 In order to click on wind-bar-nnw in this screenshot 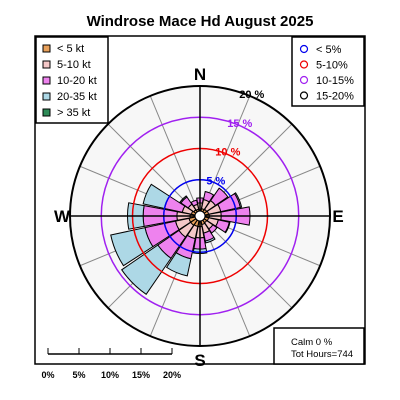, I will do `click(194, 203)`.